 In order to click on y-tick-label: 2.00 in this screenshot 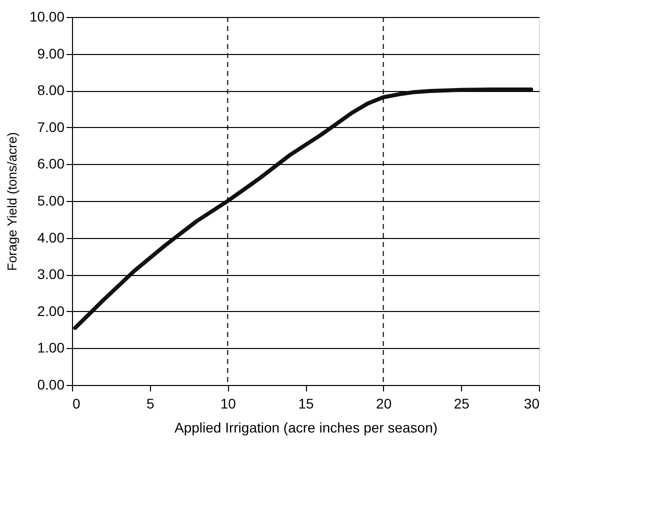, I will do `click(51, 310)`.